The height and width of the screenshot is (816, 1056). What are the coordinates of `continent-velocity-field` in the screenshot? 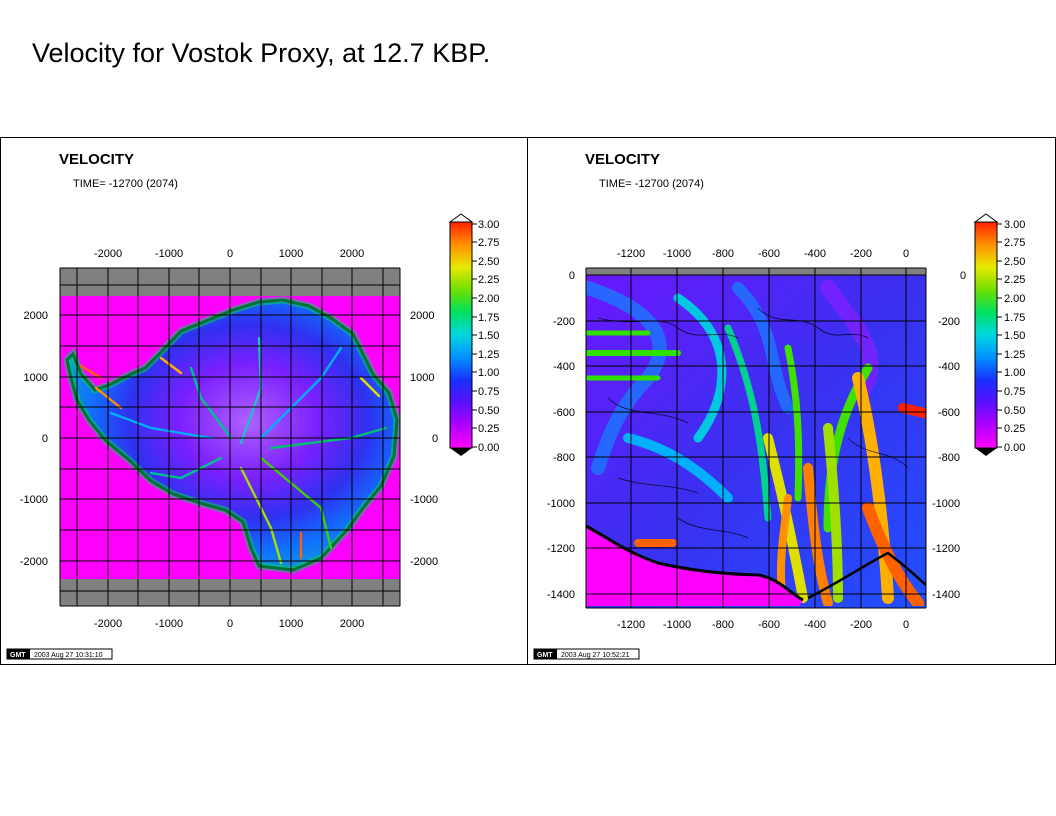 It's located at (231, 435).